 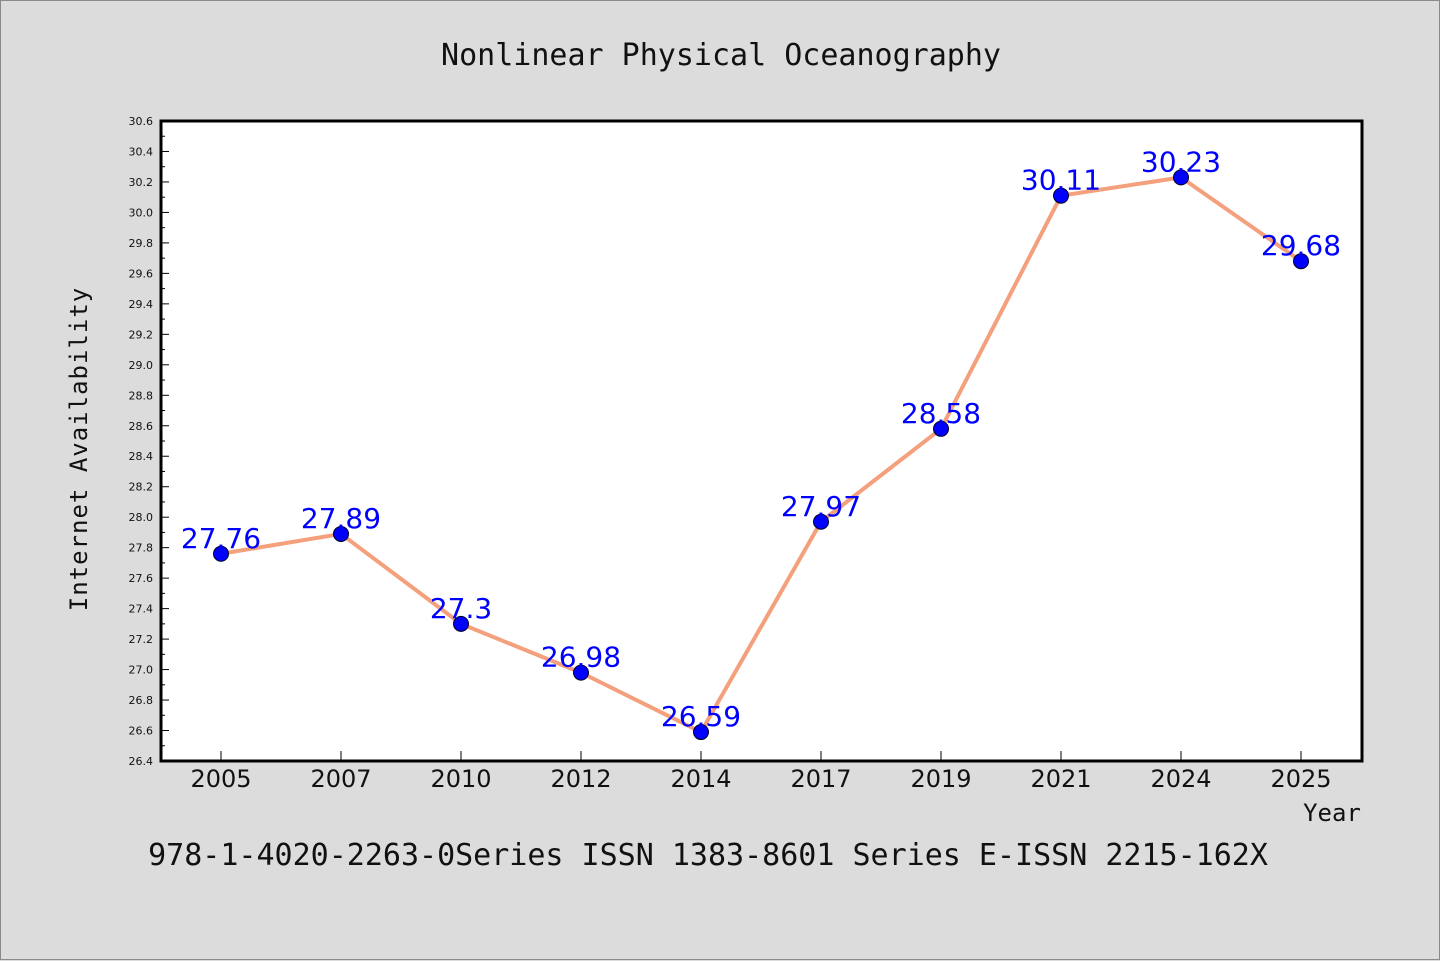 I want to click on y-tick-label: 29.2, so click(x=141, y=334).